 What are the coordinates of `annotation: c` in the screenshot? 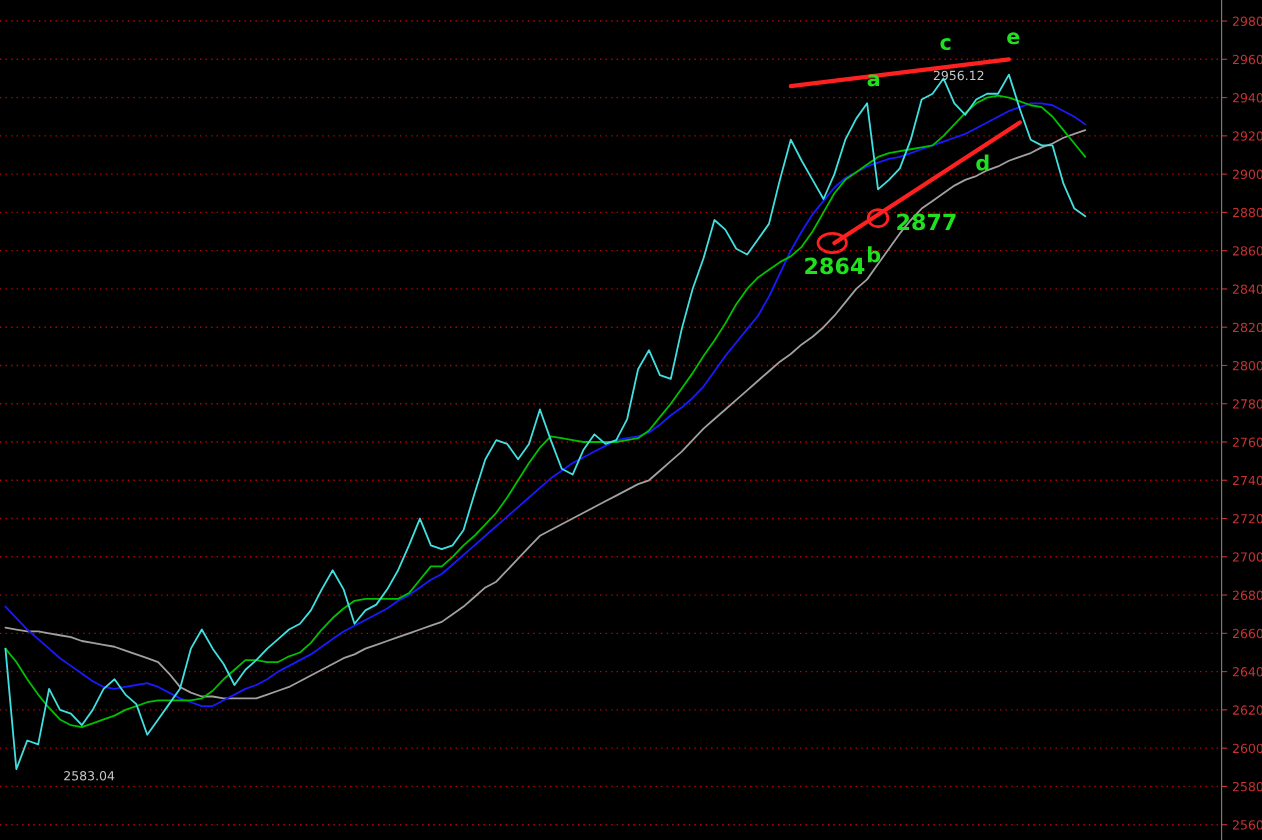 It's located at (945, 44).